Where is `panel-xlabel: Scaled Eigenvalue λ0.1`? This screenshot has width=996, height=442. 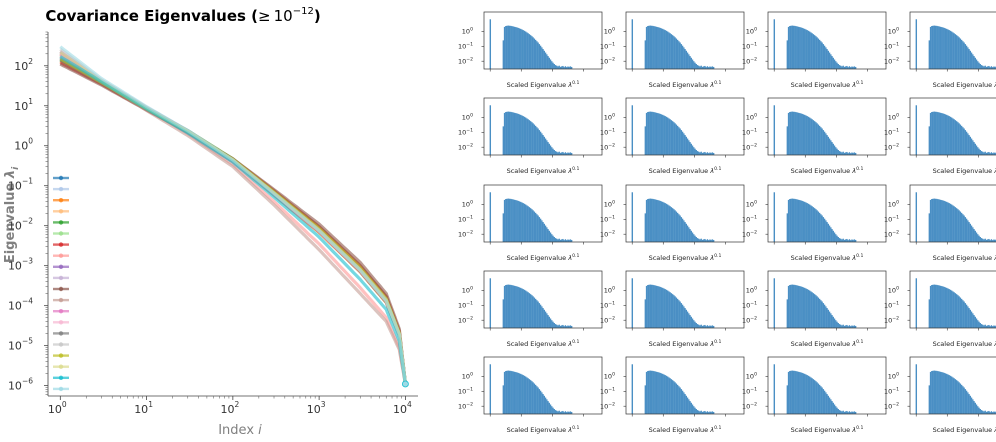 panel-xlabel: Scaled Eigenvalue λ0.1 is located at coordinates (543, 343).